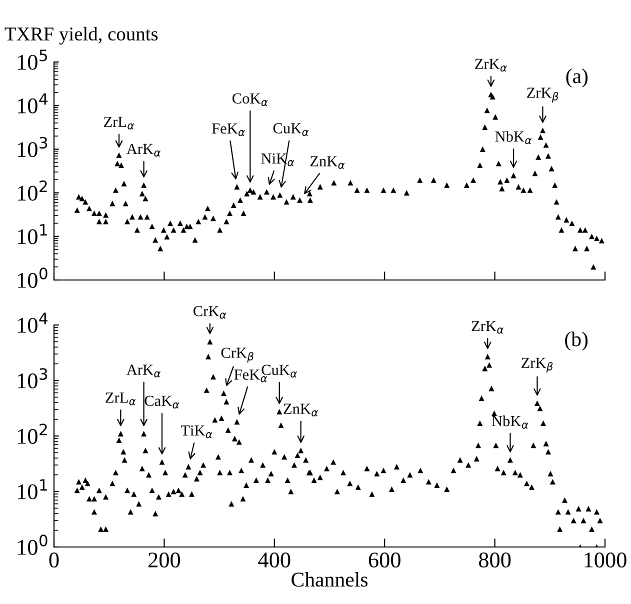 The image size is (631, 604). Describe the element at coordinates (577, 78) in the screenshot. I see `annotation: (a)` at that location.